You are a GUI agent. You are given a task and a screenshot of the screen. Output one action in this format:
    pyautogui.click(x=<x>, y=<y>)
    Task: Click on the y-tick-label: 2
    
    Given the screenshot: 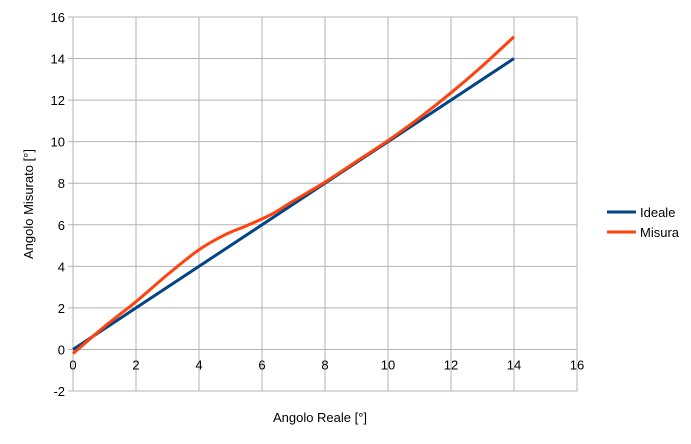 What is the action you would take?
    pyautogui.click(x=61, y=308)
    